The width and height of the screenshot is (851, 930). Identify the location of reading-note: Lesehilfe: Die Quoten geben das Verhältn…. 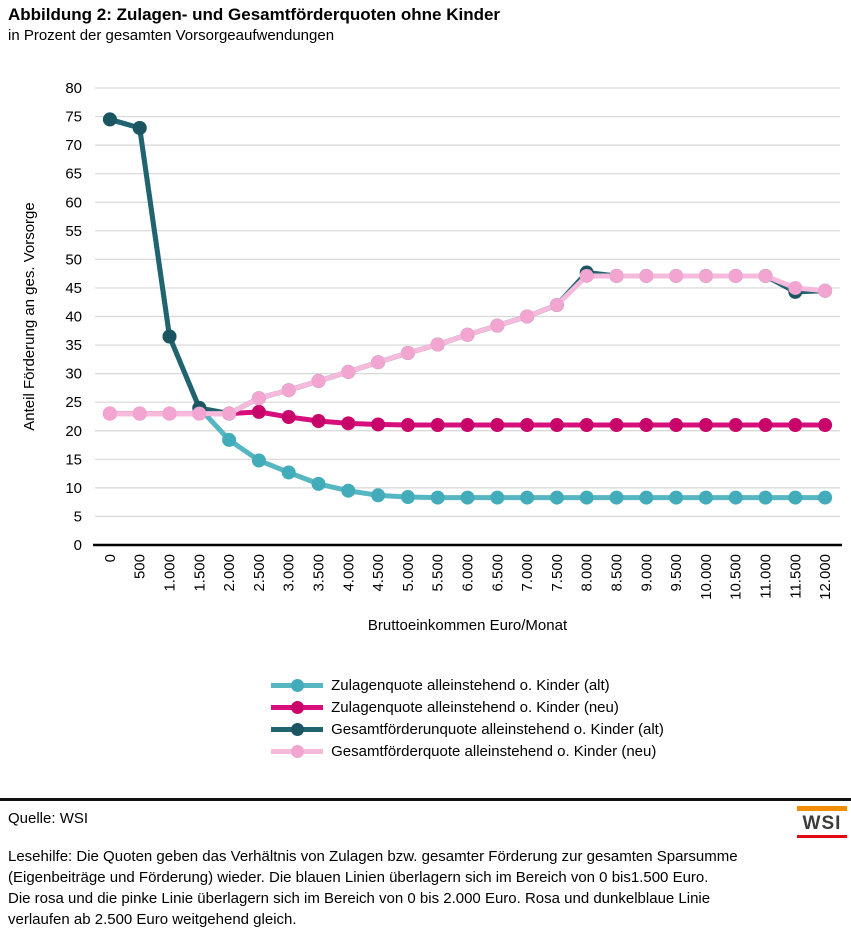
(425, 888).